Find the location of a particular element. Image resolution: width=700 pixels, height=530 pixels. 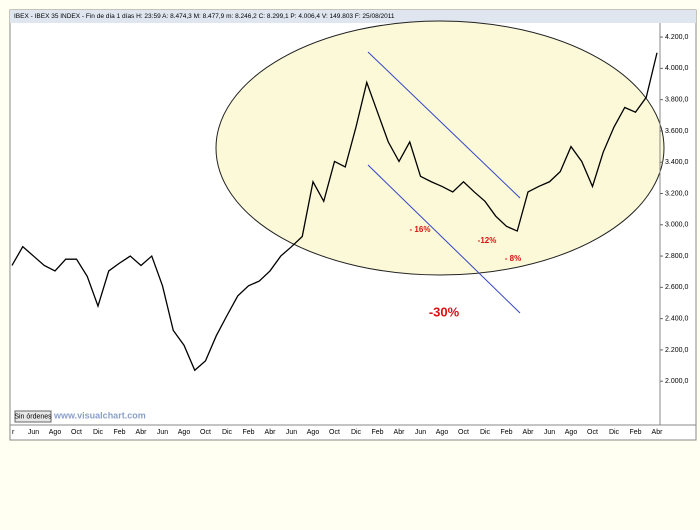

y-tick-label: 3.400,0 is located at coordinates (676, 162).